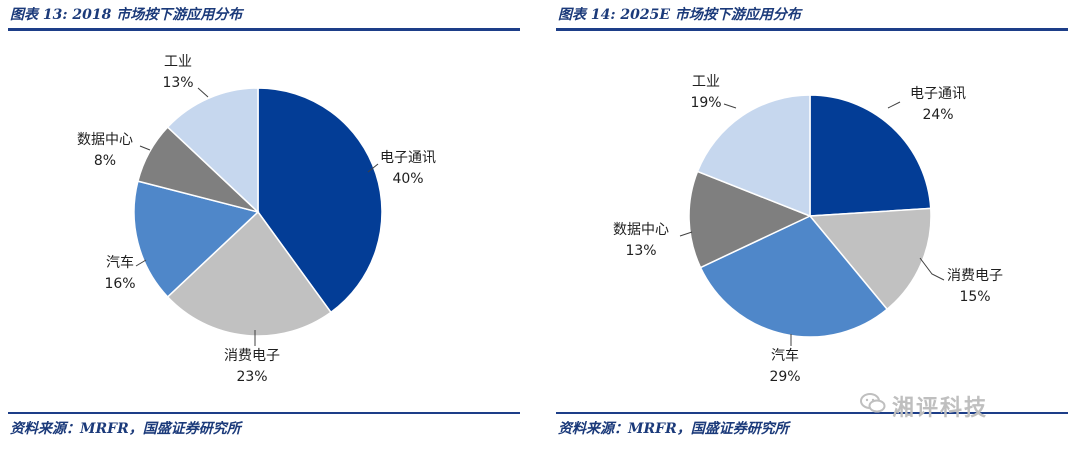  What do you see at coordinates (937, 115) in the screenshot?
I see `slice-value-label: 24%` at bounding box center [937, 115].